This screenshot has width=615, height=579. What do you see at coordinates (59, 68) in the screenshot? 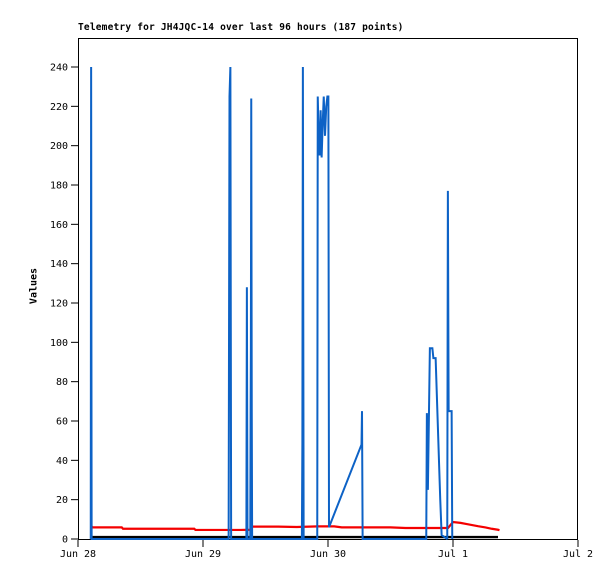
I see `y-tick-label: 240` at bounding box center [59, 68].